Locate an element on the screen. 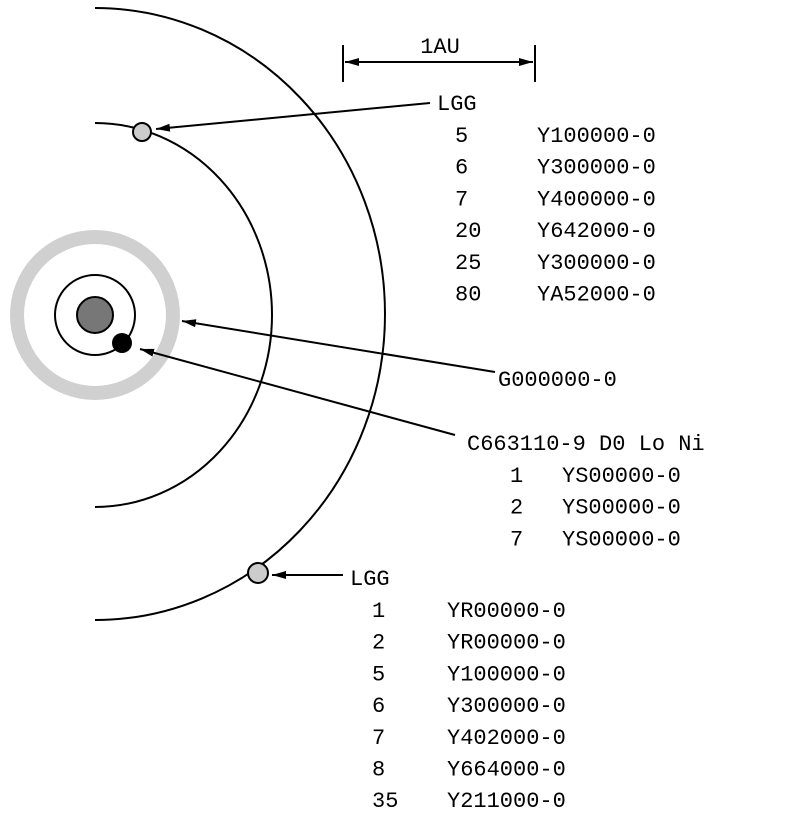 The image size is (808, 813). orbit-number: 35 is located at coordinates (385, 801).